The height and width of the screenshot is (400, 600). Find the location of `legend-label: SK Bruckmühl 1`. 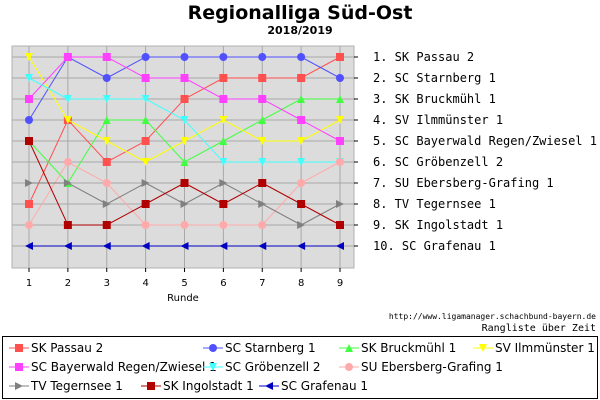

legend-label: SK Bruckmühl 1 is located at coordinates (409, 348).